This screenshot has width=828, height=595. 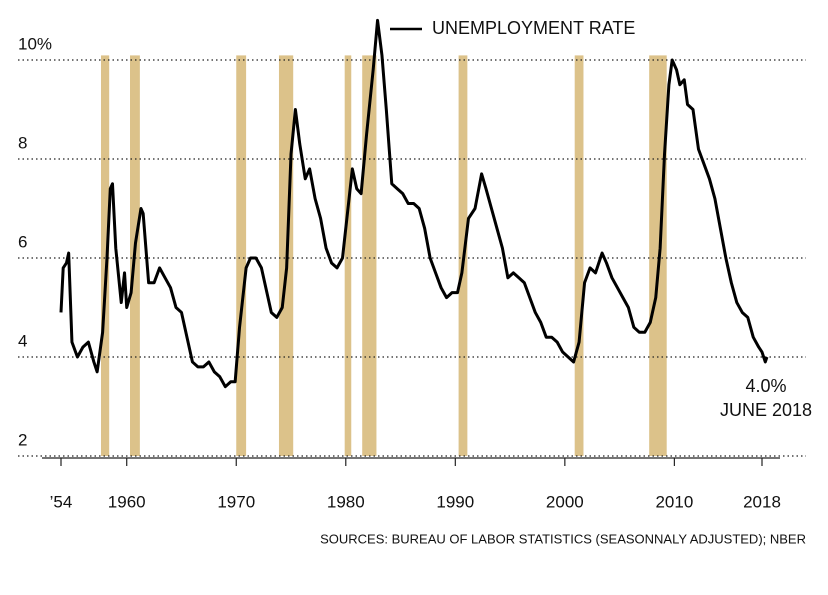 I want to click on annotation: JUNE 2018, so click(x=766, y=410).